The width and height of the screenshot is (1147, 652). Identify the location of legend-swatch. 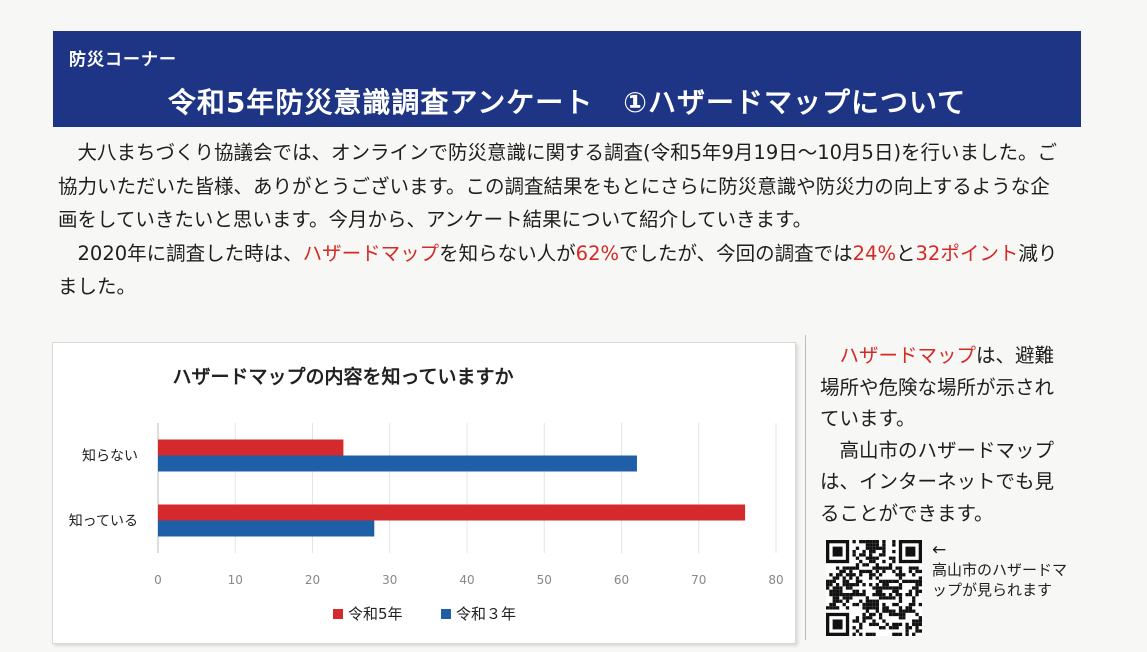
(338, 614).